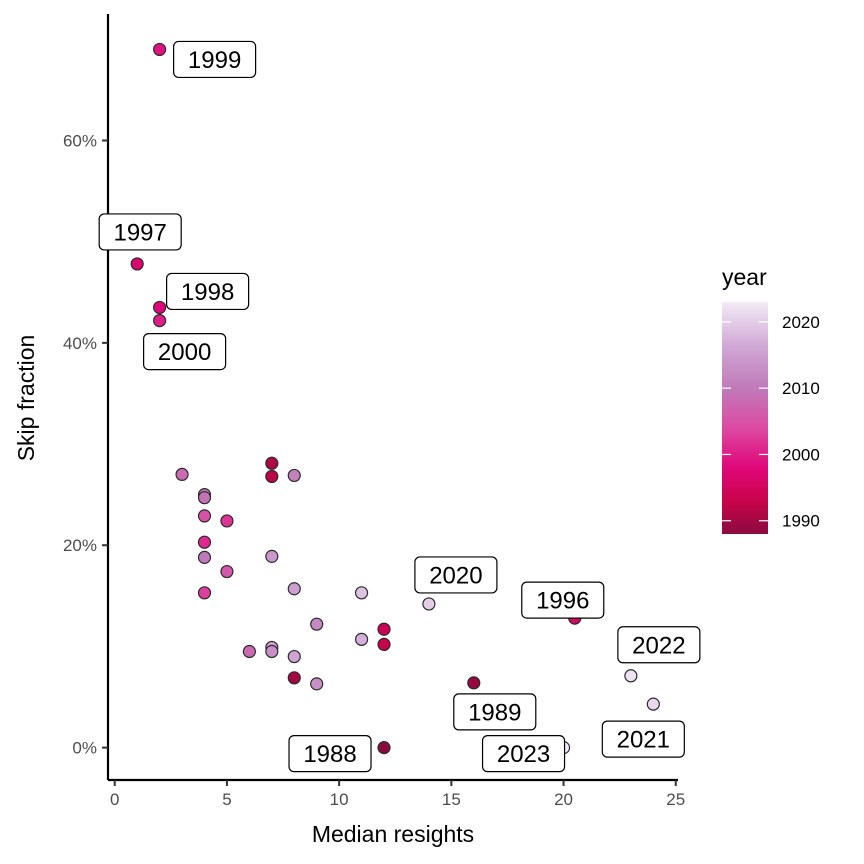  I want to click on legend-ticks: 1990 2000 2010 2020, so click(771, 422).